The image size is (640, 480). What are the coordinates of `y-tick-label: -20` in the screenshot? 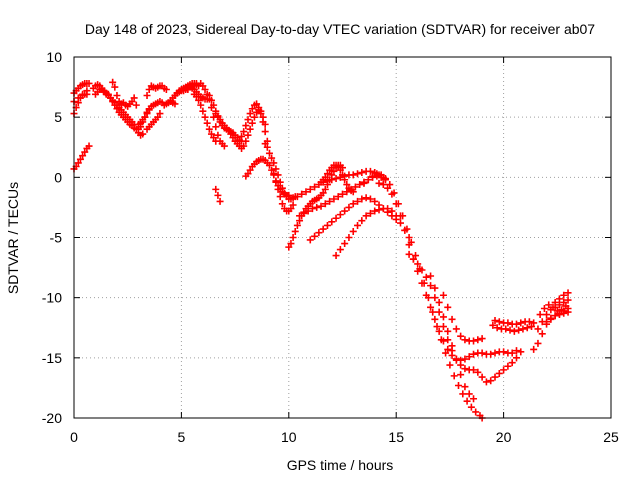 It's located at (52, 418).